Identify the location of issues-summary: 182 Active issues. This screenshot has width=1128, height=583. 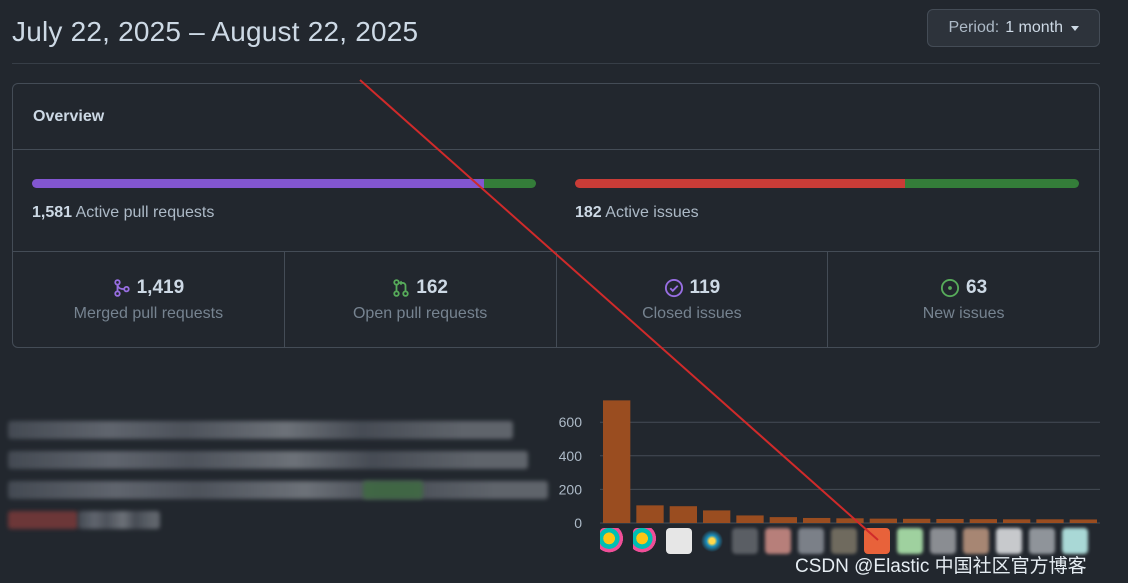
(827, 200).